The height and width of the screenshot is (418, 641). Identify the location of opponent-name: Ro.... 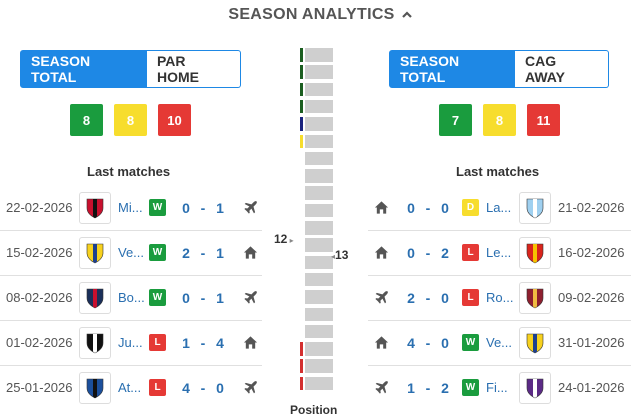
(500, 297).